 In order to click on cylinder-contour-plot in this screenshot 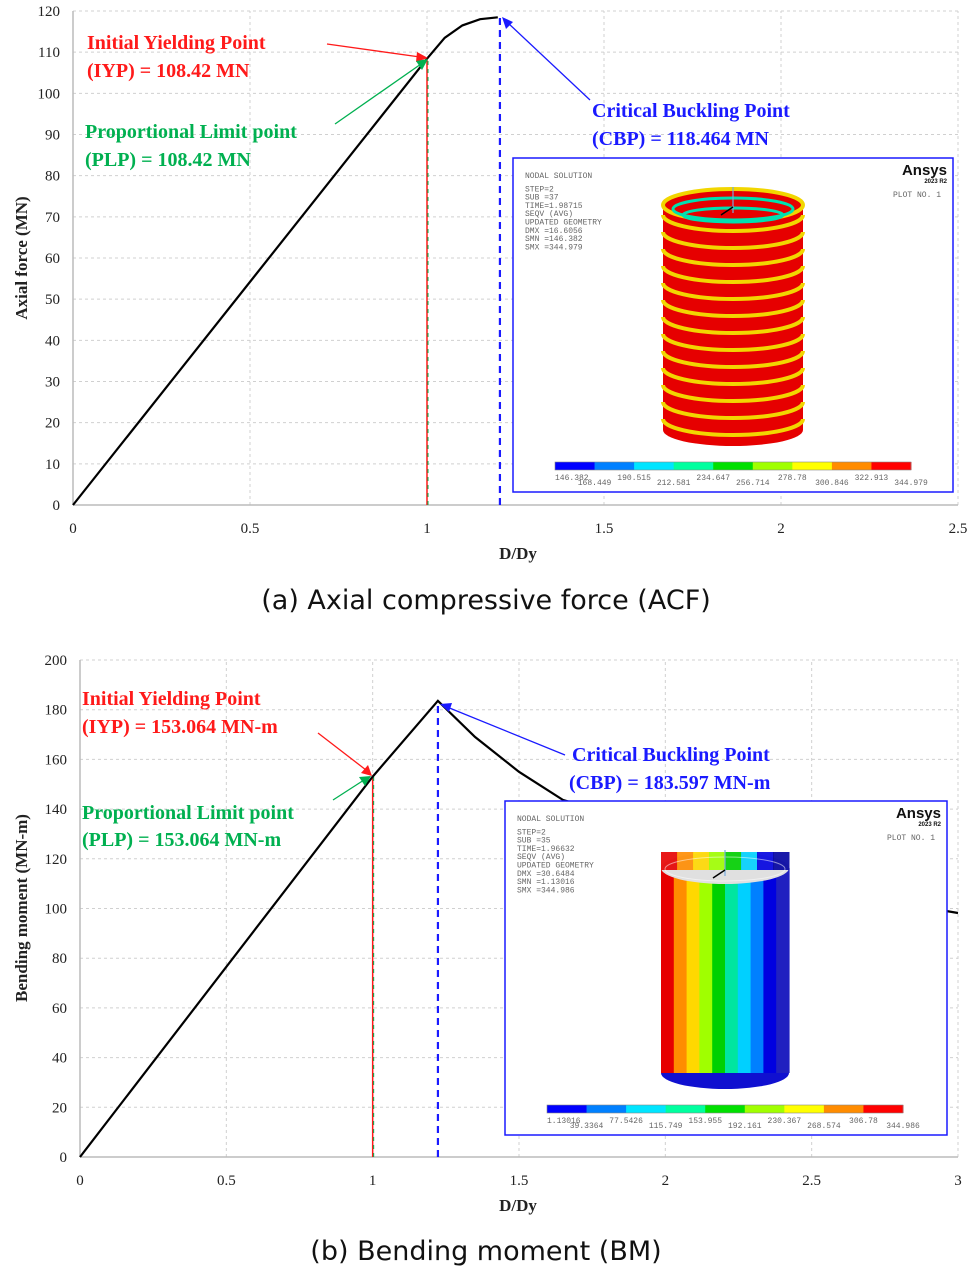, I will do `click(733, 316)`.